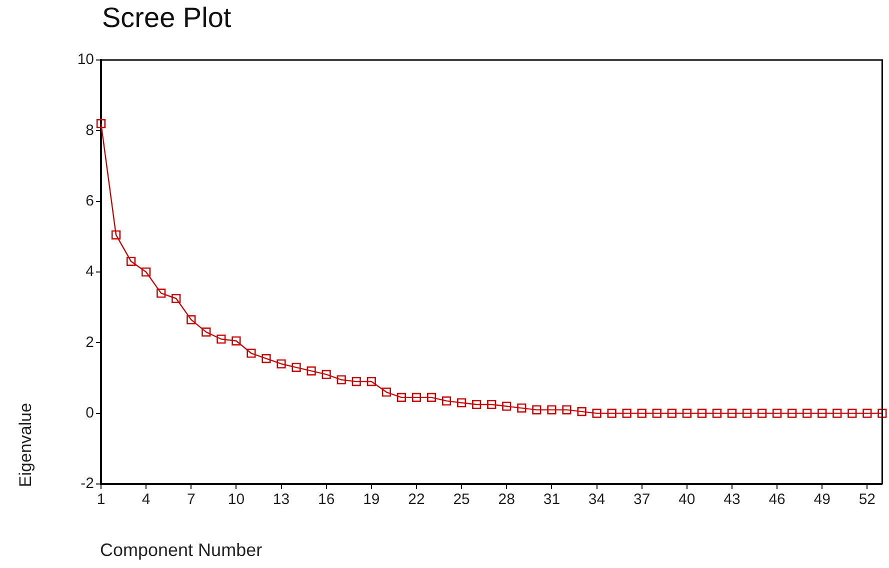  What do you see at coordinates (777, 499) in the screenshot?
I see `x-tick-label: 46` at bounding box center [777, 499].